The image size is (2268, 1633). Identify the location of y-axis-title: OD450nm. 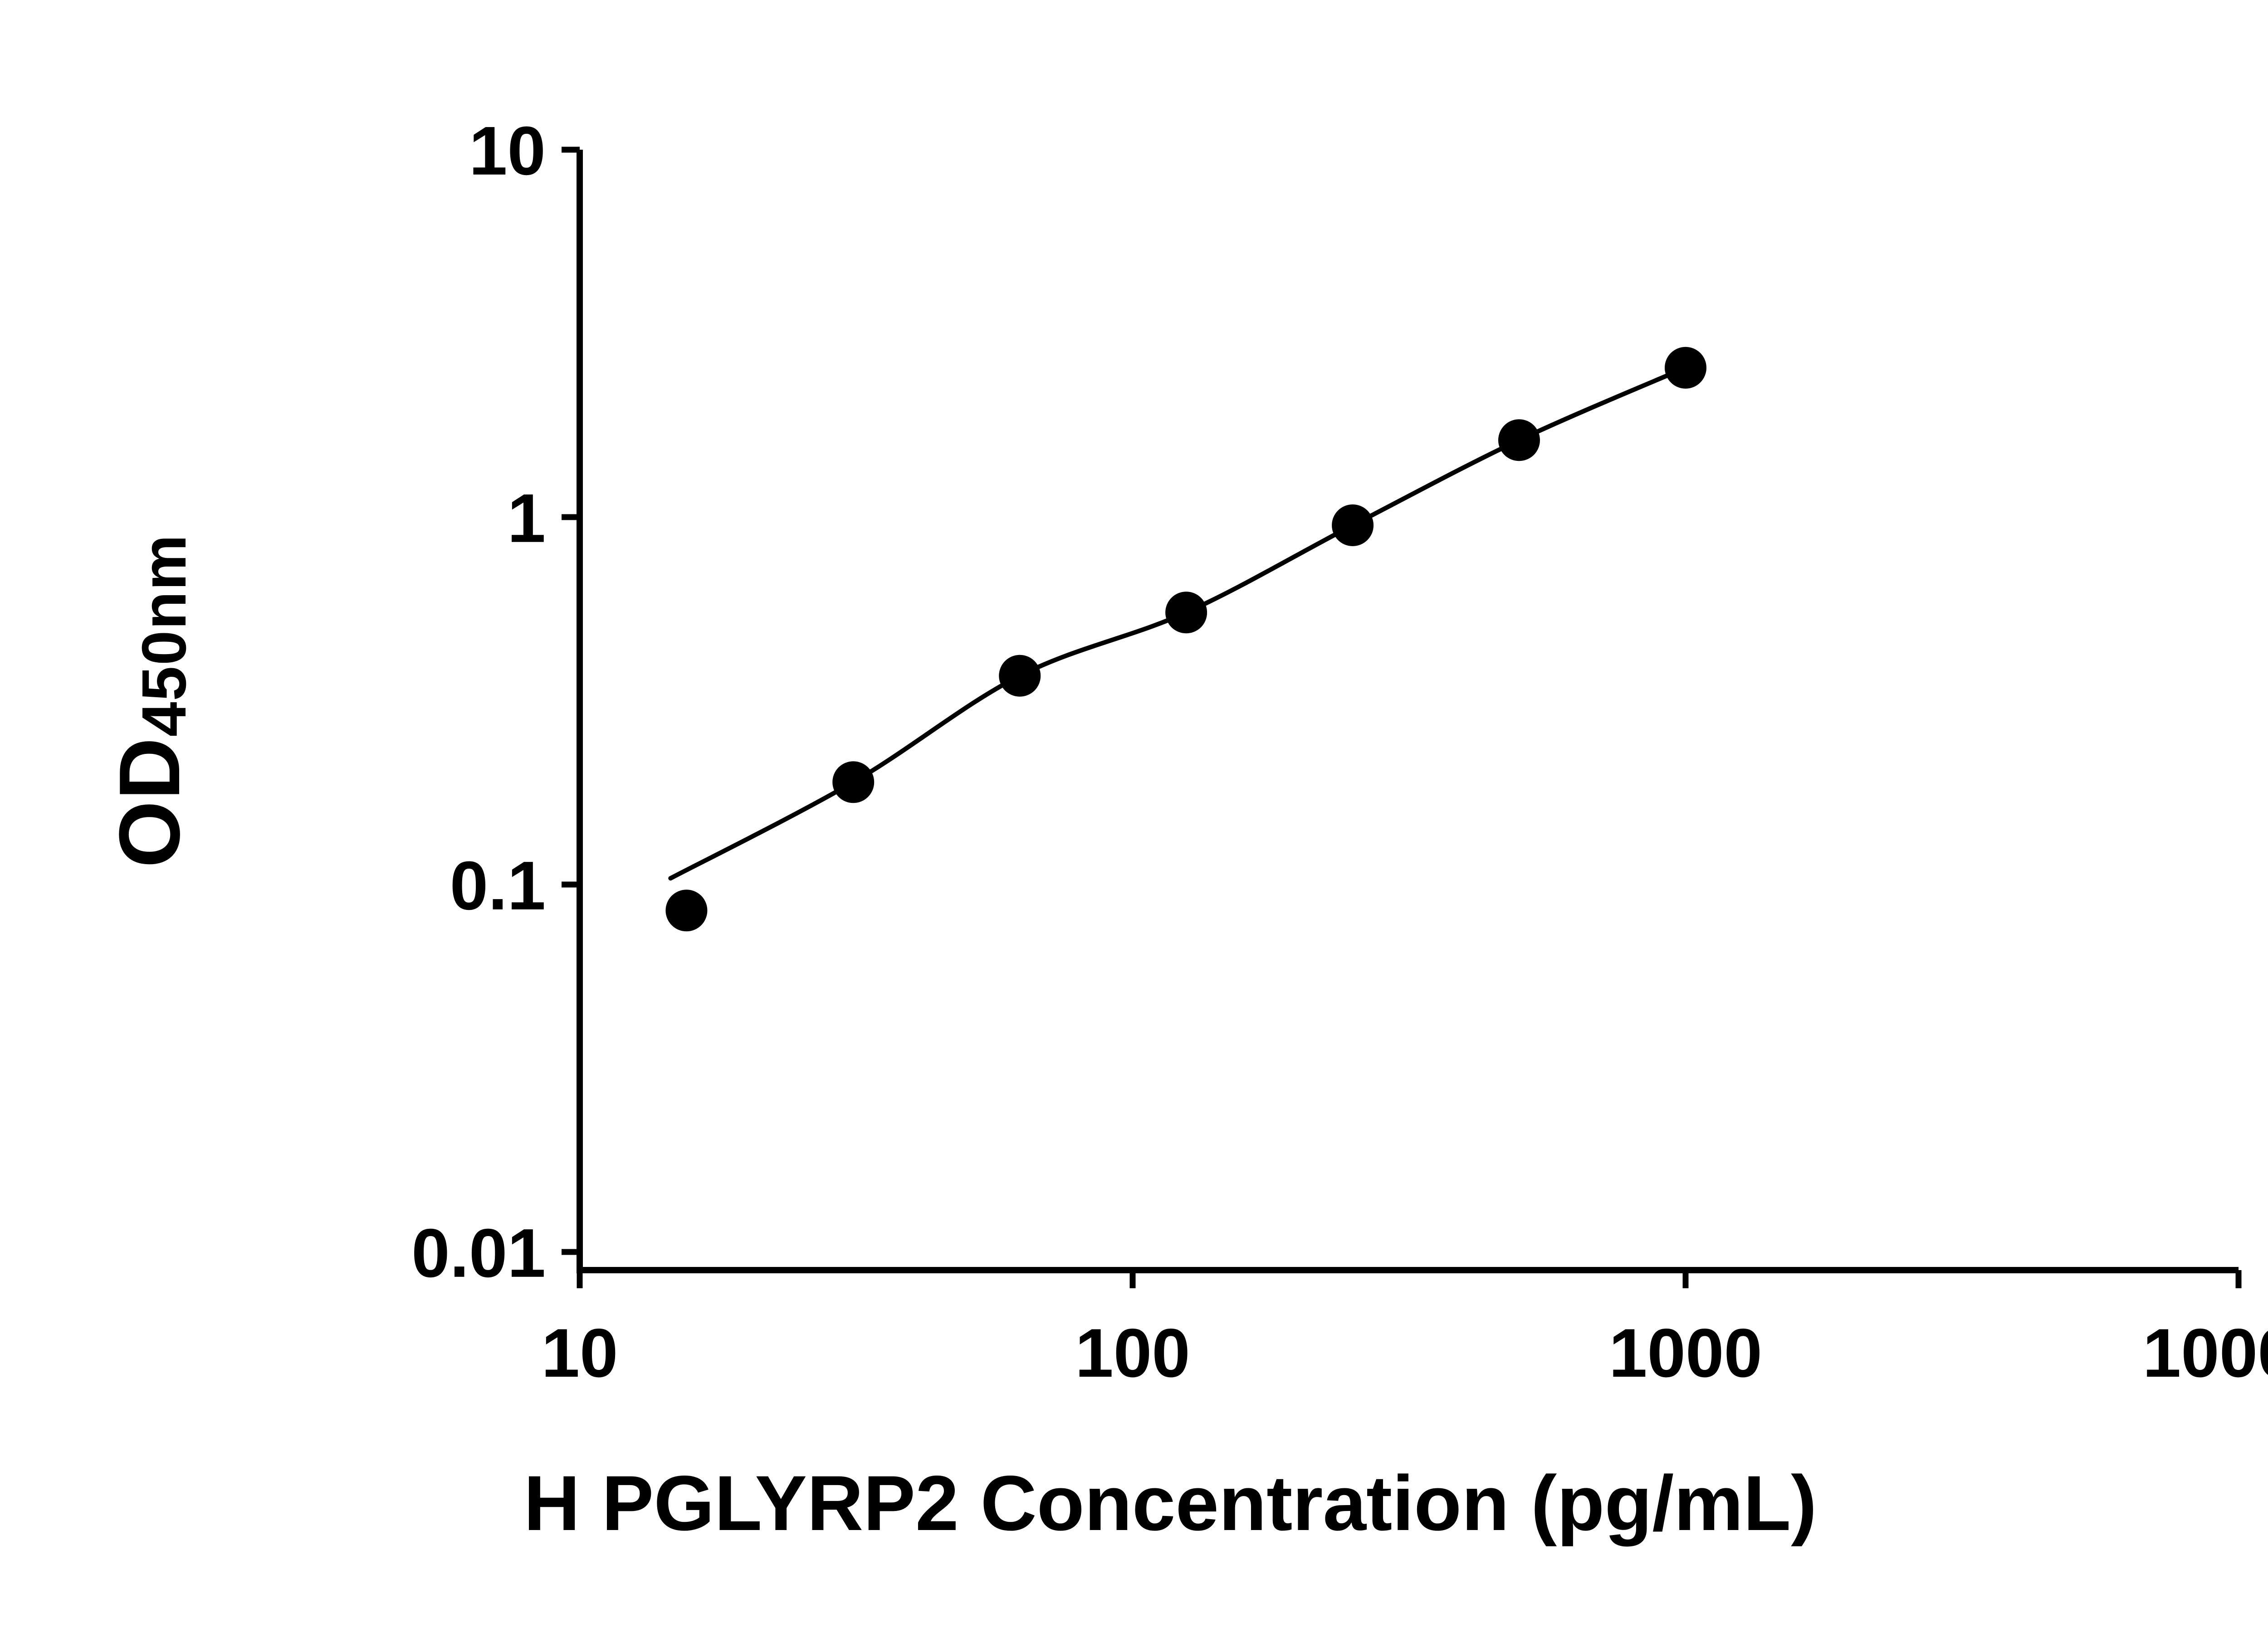
(150, 701).